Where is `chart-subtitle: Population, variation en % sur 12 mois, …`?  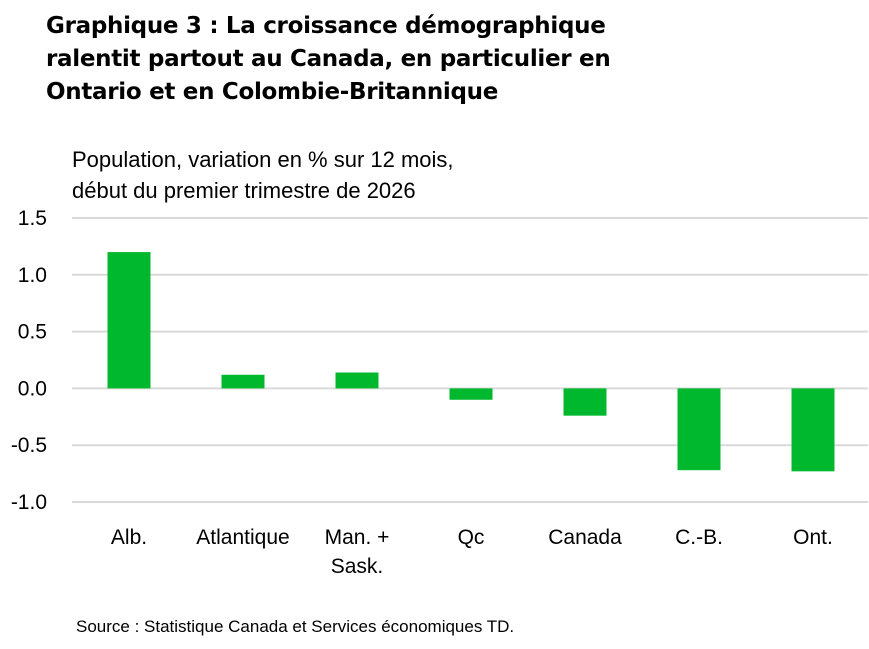
chart-subtitle: Population, variation en % sur 12 mois, … is located at coordinates (422, 175).